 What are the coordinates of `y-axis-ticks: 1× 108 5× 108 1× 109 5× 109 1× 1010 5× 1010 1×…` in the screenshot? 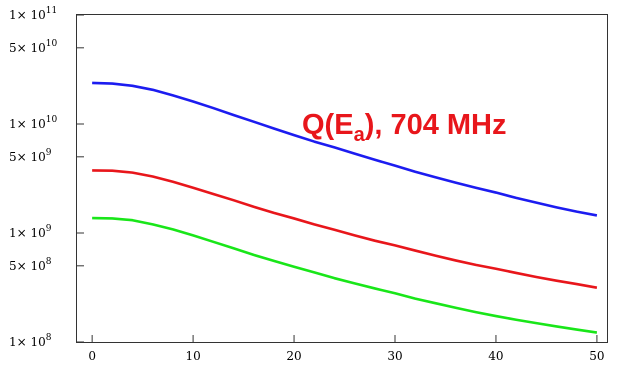 It's located at (46, 177).